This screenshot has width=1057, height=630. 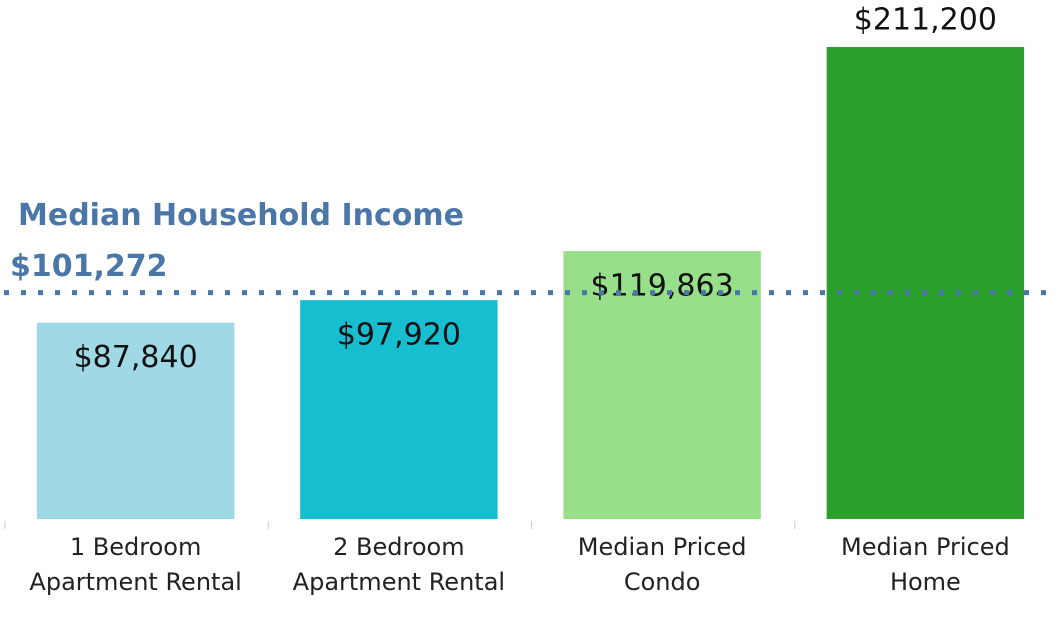 I want to click on x-tick-label: 2 Bedroom Apartment Rental, so click(x=399, y=564).